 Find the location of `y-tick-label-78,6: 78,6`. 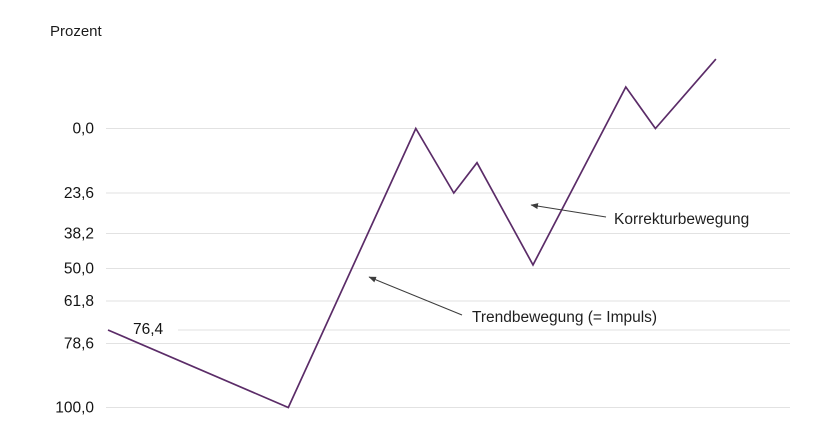

y-tick-label-78,6: 78,6 is located at coordinates (79, 344).